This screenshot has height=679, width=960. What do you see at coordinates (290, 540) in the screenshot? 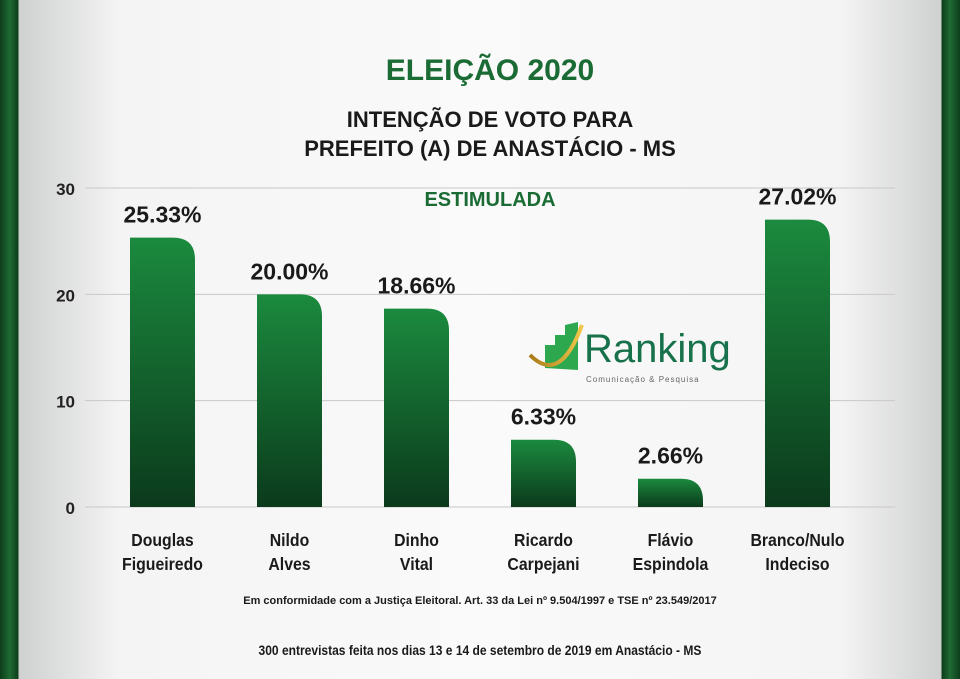
I see `x-tick-label: Nildo` at bounding box center [290, 540].